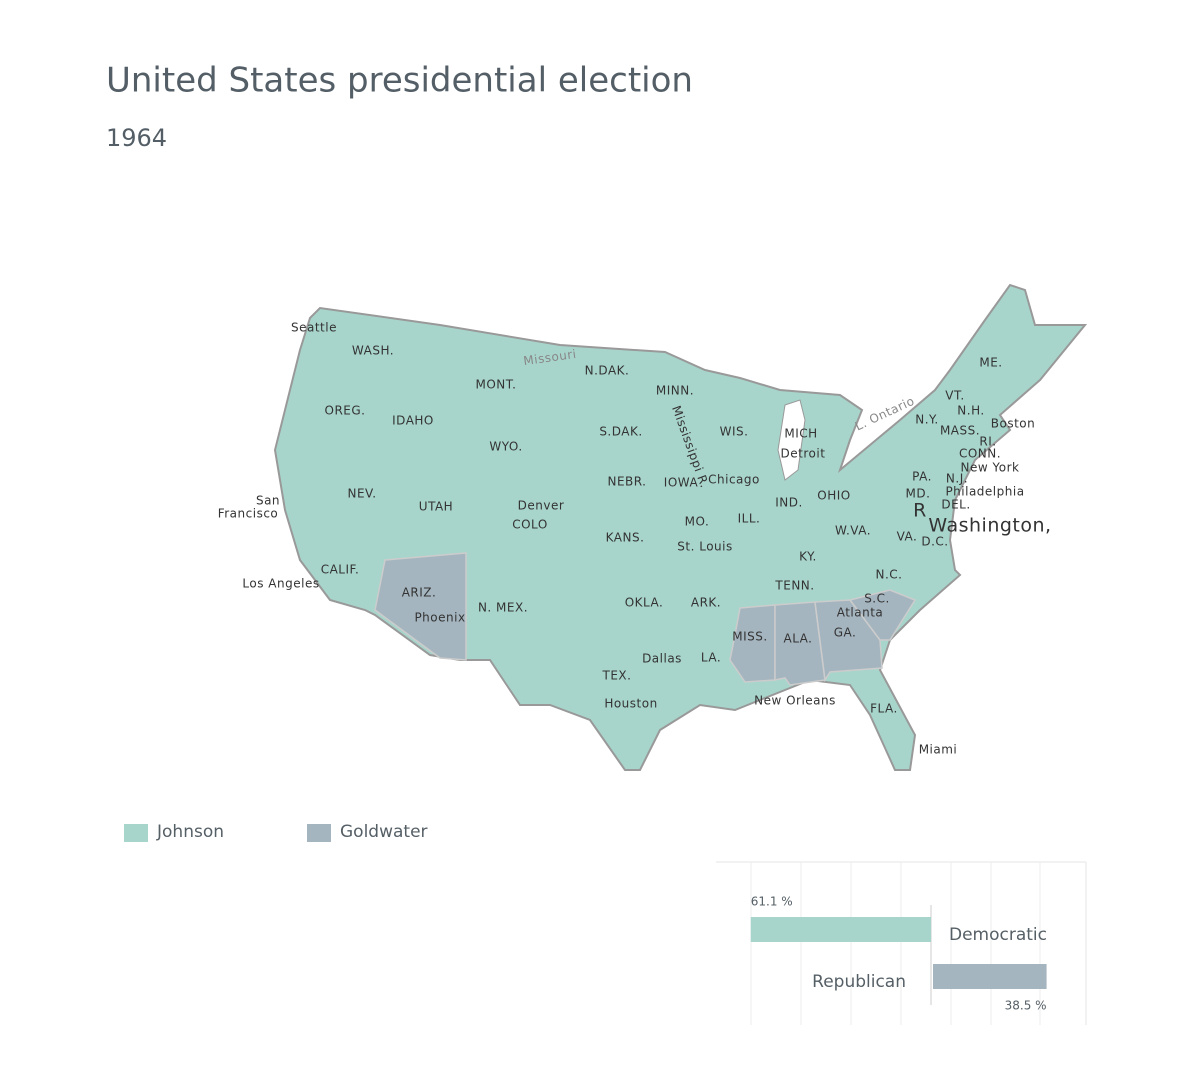  I want to click on map-label: N.DAK., so click(607, 371).